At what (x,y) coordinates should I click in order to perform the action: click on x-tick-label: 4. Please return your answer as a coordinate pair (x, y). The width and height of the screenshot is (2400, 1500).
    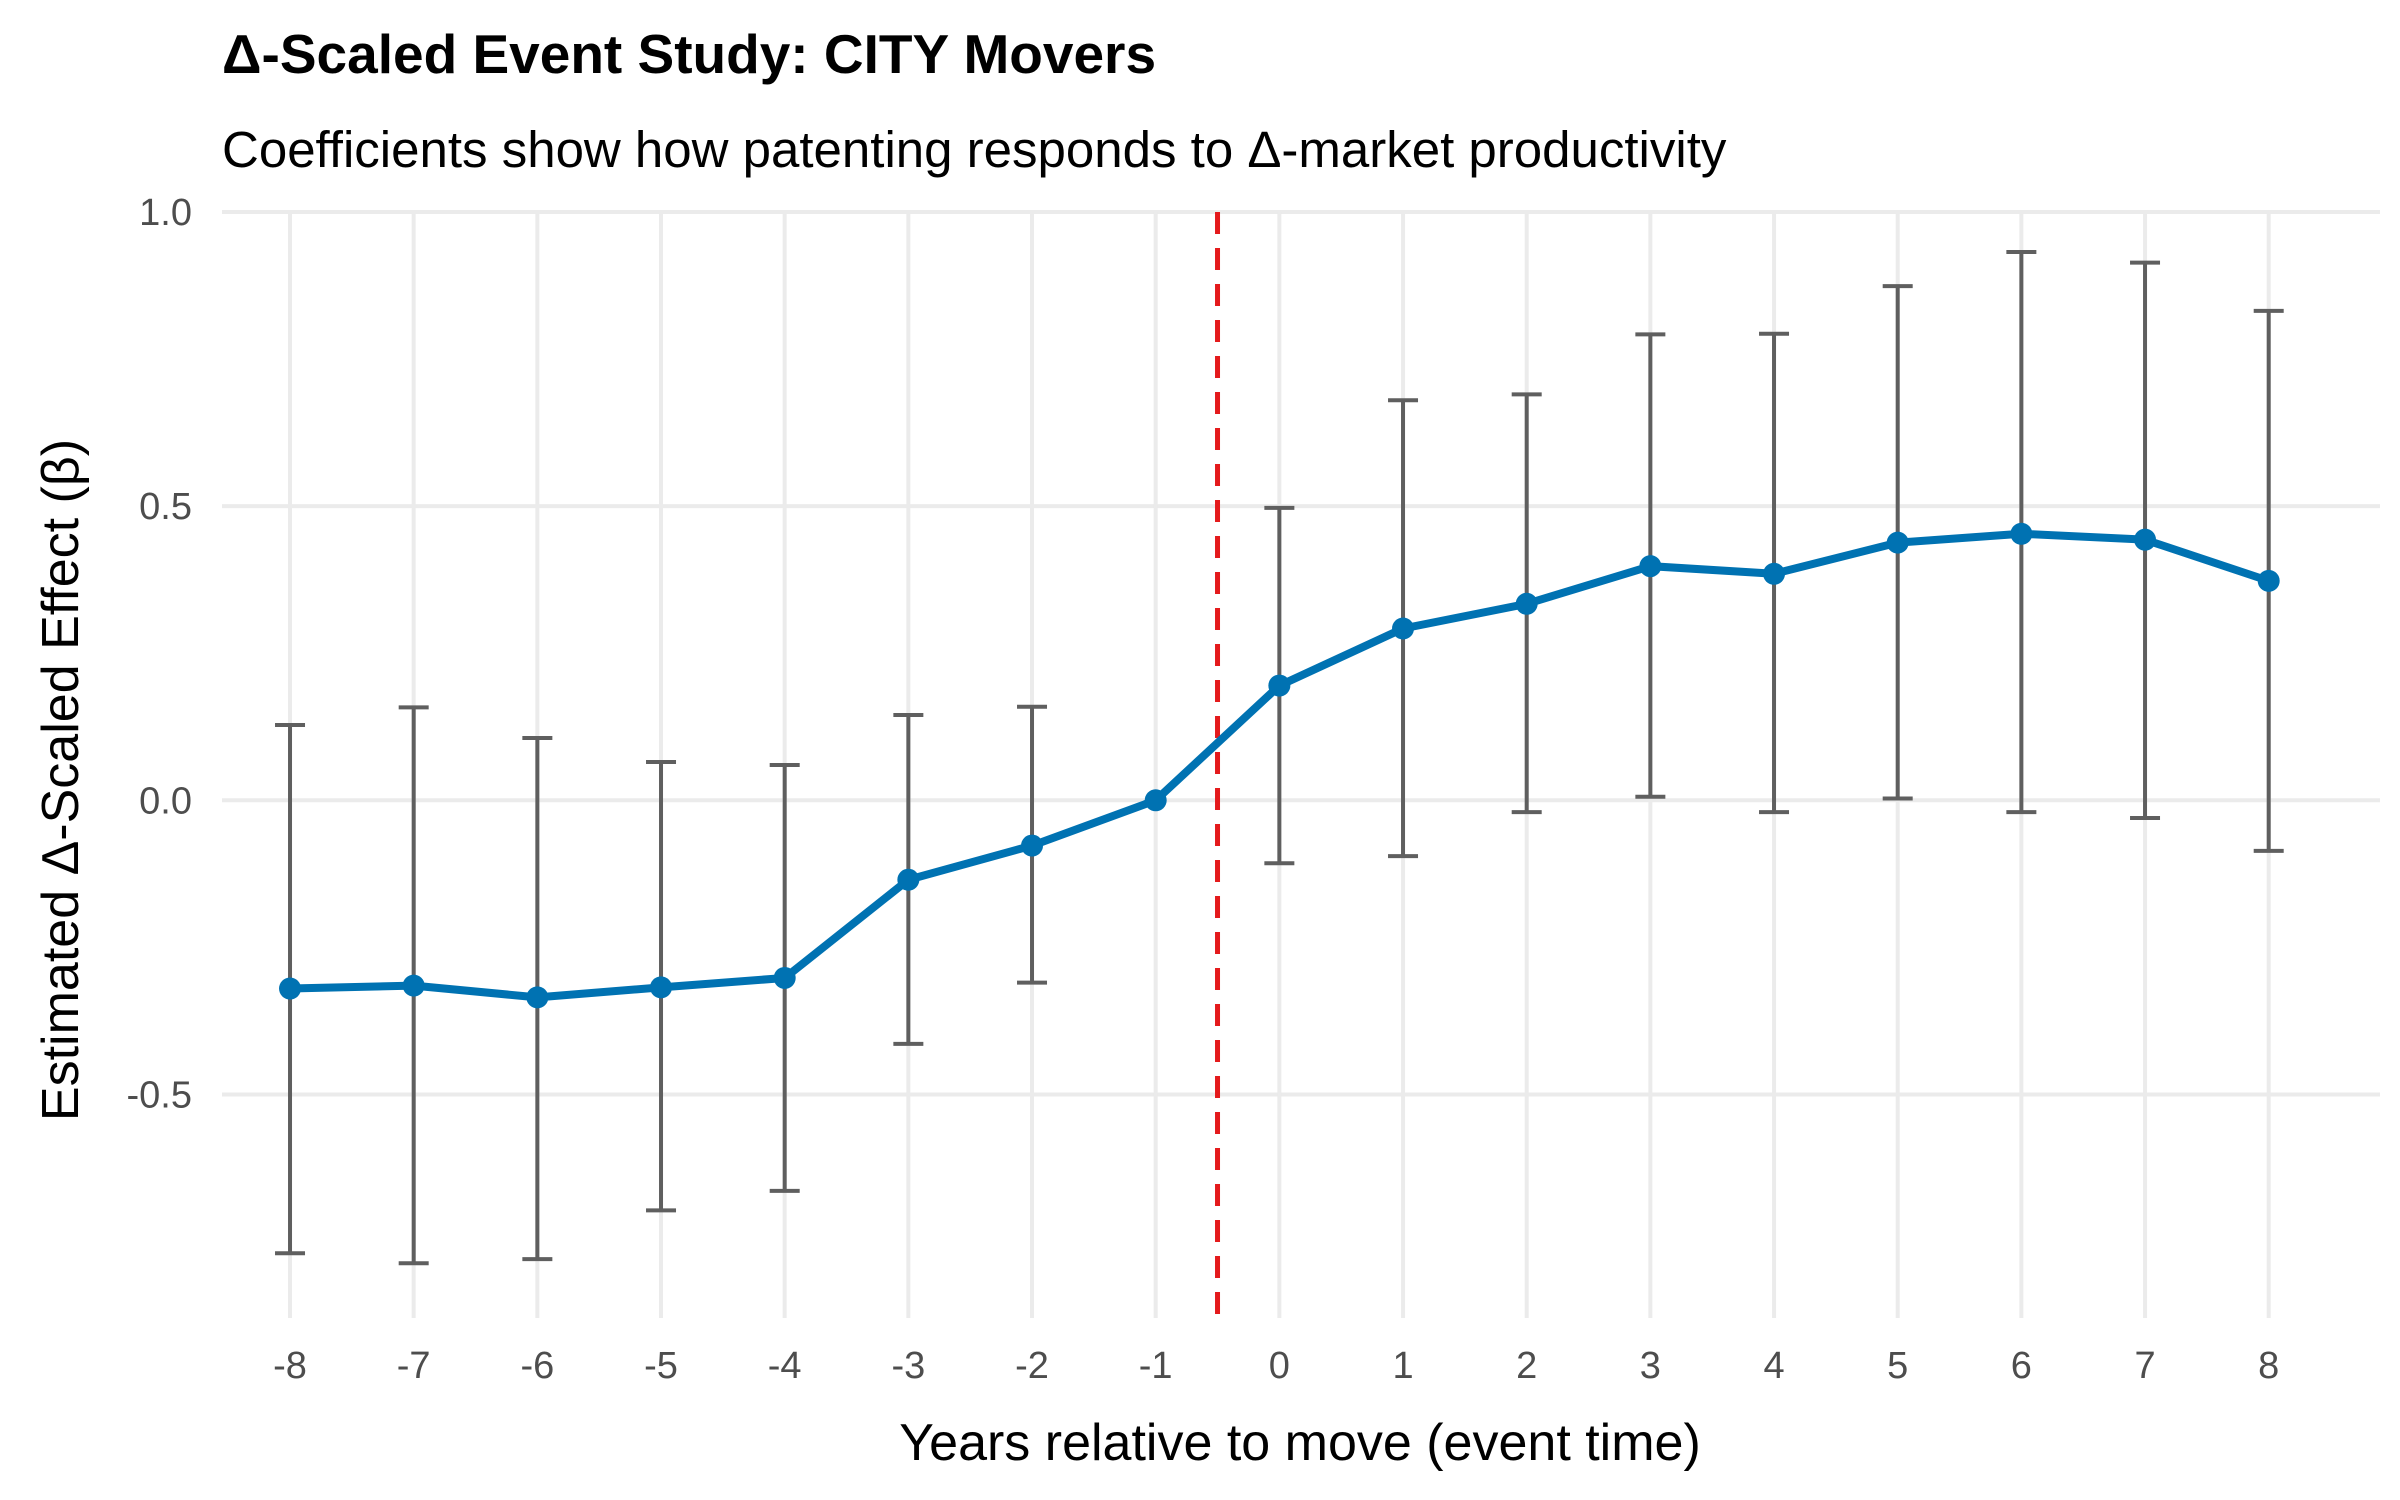
    Looking at the image, I should click on (1773, 1366).